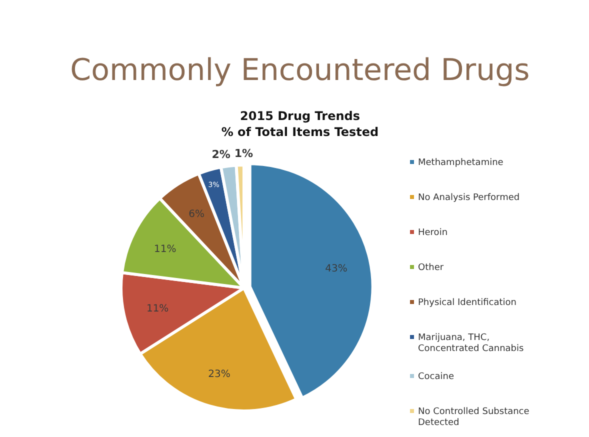  I want to click on legend-label: No Analysis Performed, so click(469, 198).